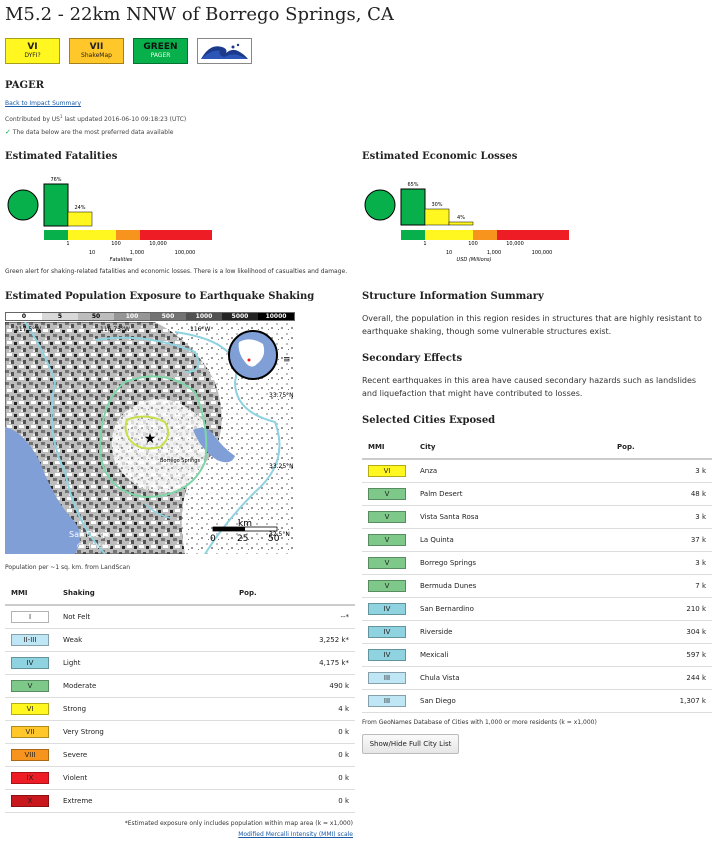  I want to click on dyfi-badge: VI DYFI?, so click(32, 51).